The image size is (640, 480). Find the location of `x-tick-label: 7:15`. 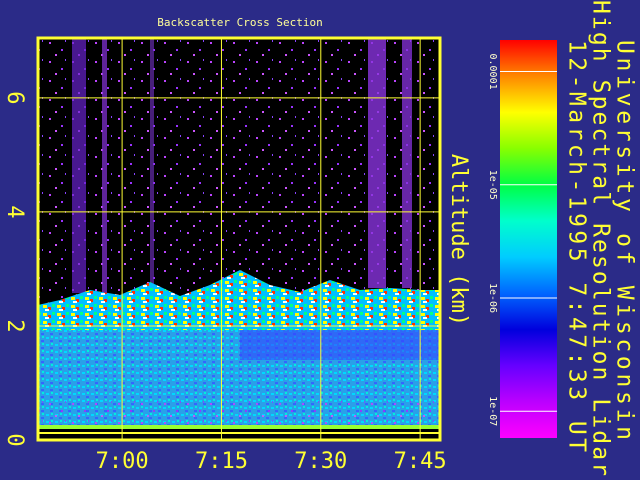

x-tick-label: 7:15 is located at coordinates (221, 461).